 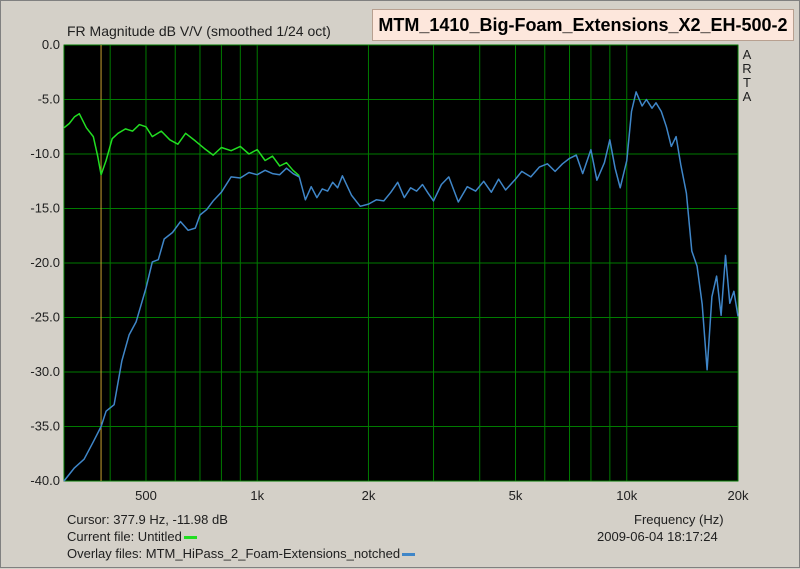 I want to click on x-axis-label: Frequency (Hz), so click(x=679, y=519).